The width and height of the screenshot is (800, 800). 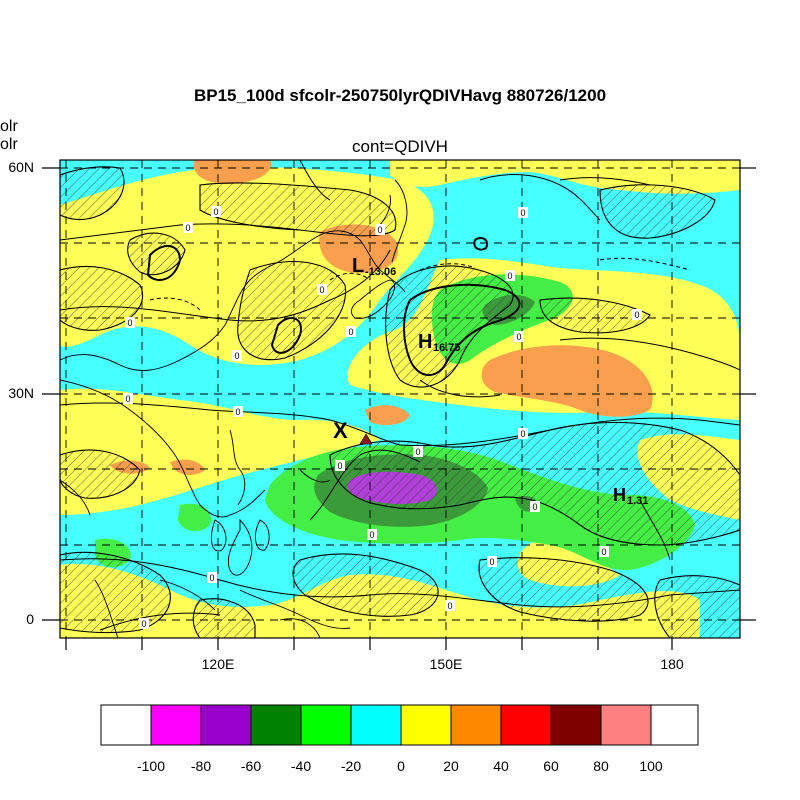 I want to click on high-letter-2: H, so click(x=619, y=495).